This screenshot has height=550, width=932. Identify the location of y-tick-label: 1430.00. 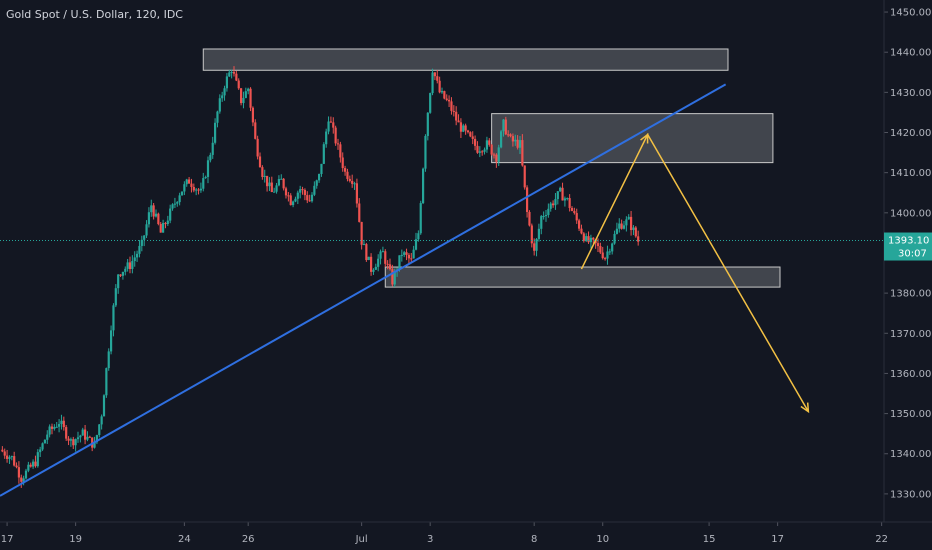
(910, 93).